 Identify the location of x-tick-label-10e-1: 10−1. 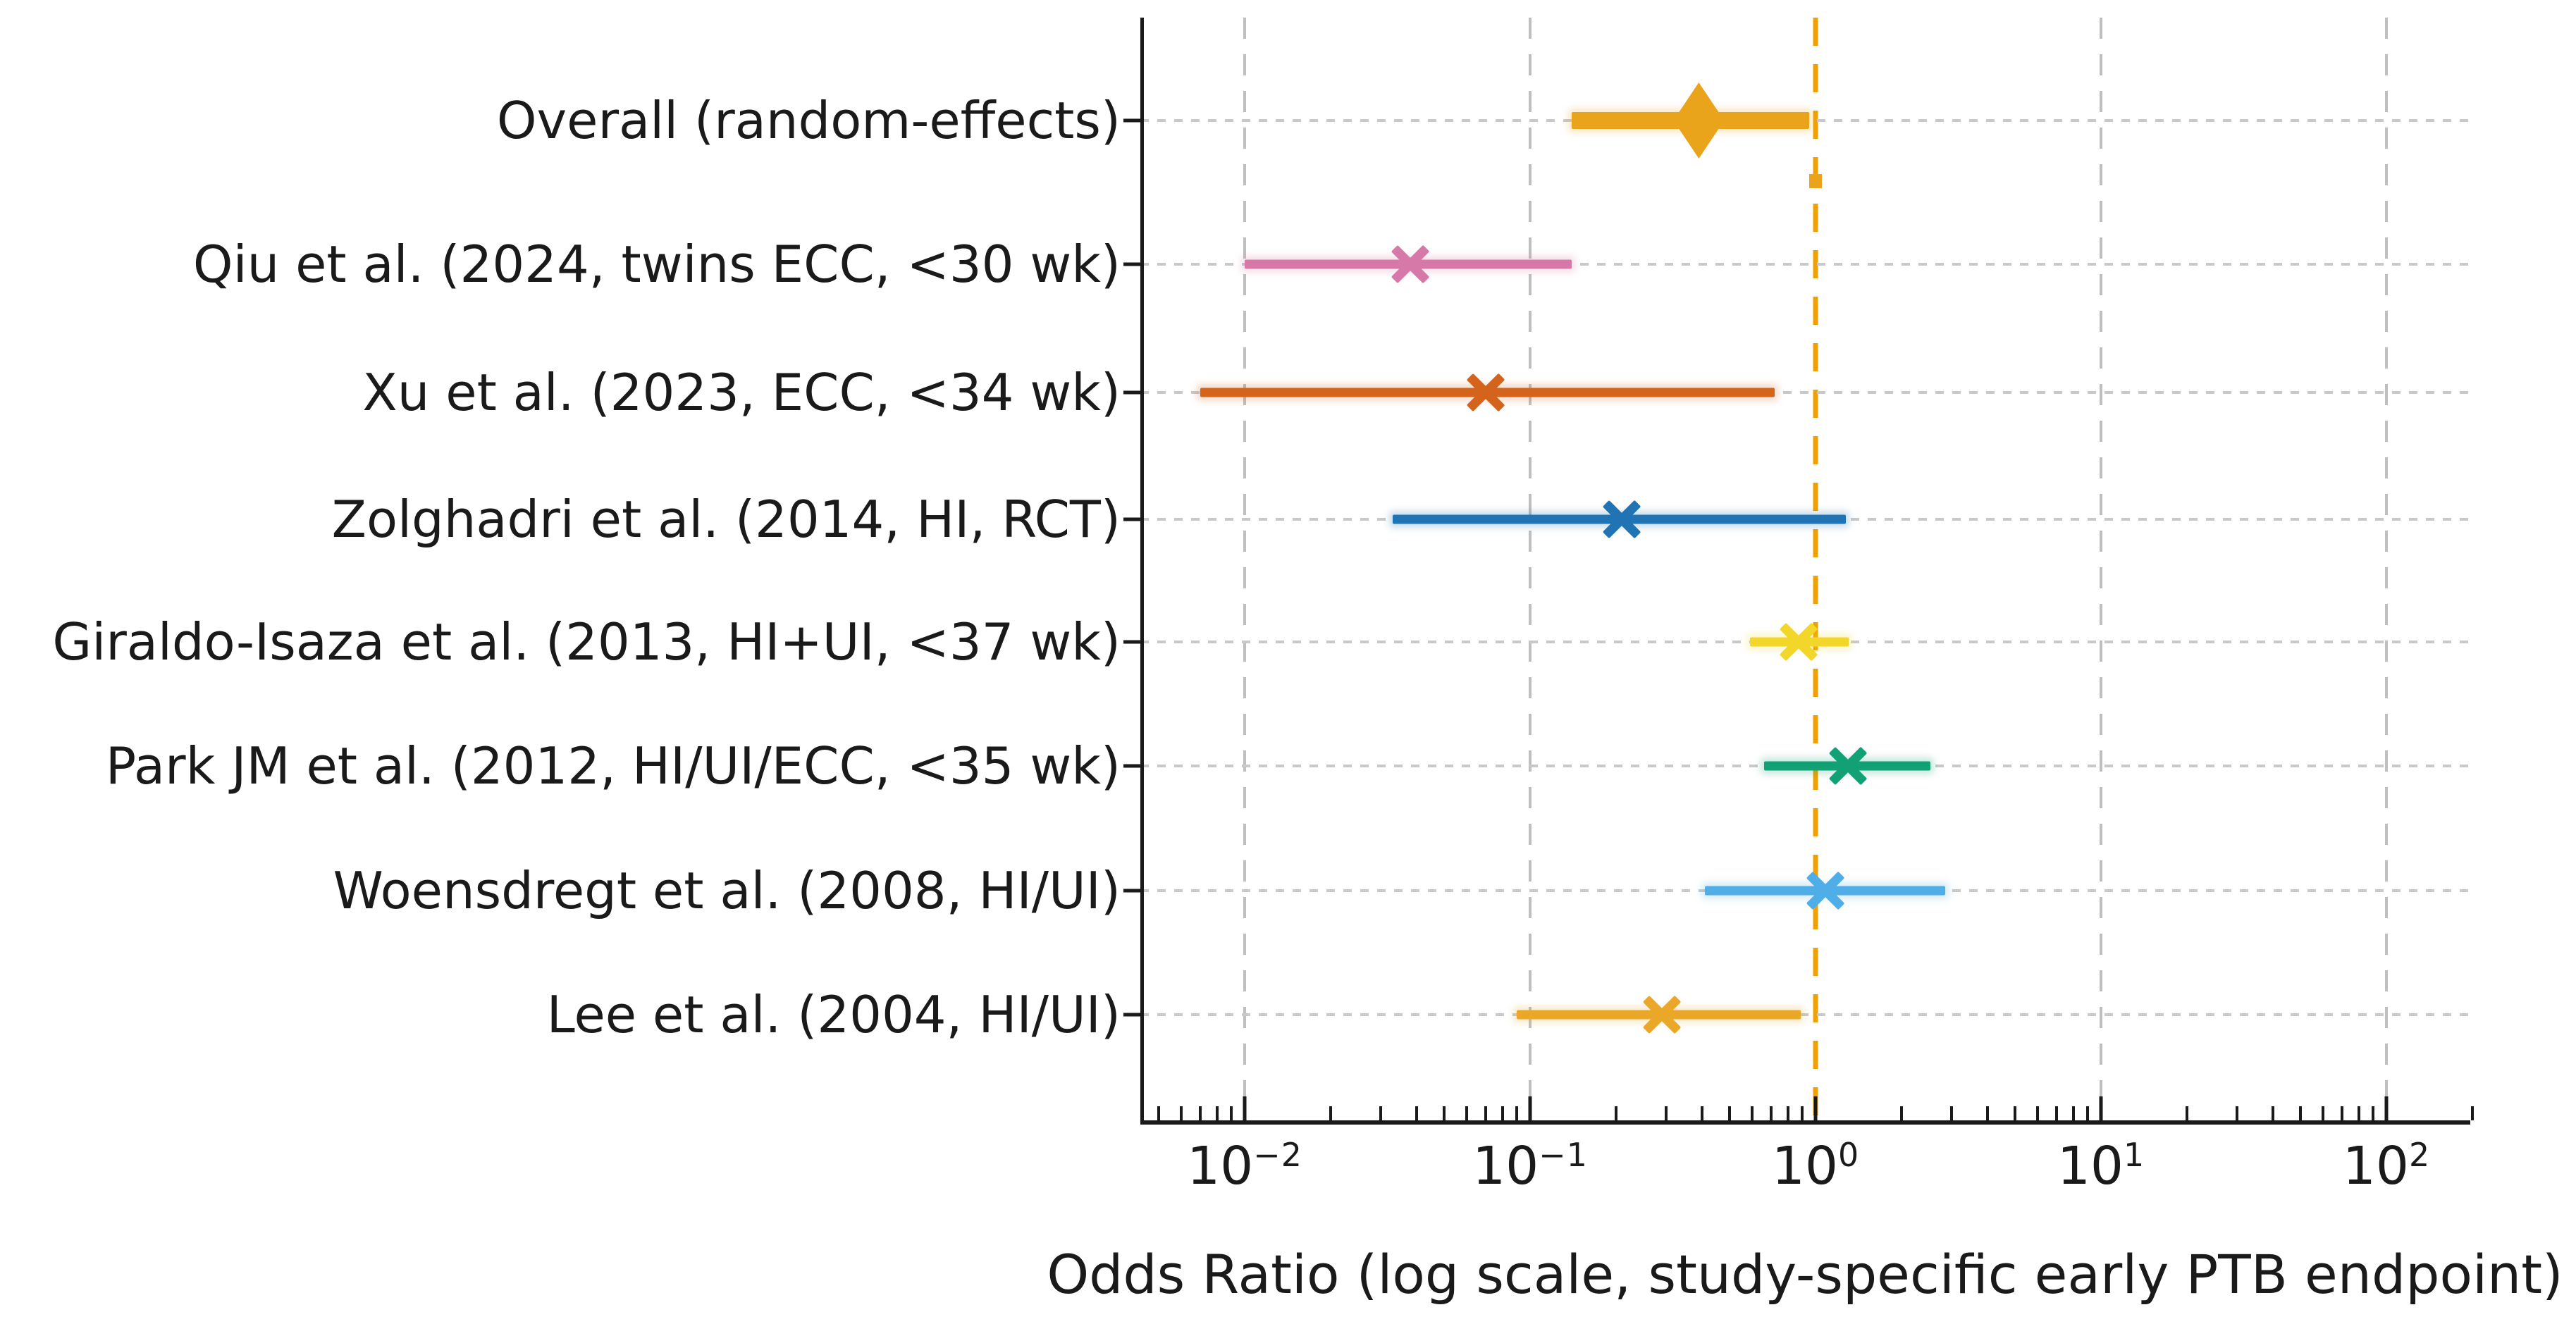
(1530, 1166).